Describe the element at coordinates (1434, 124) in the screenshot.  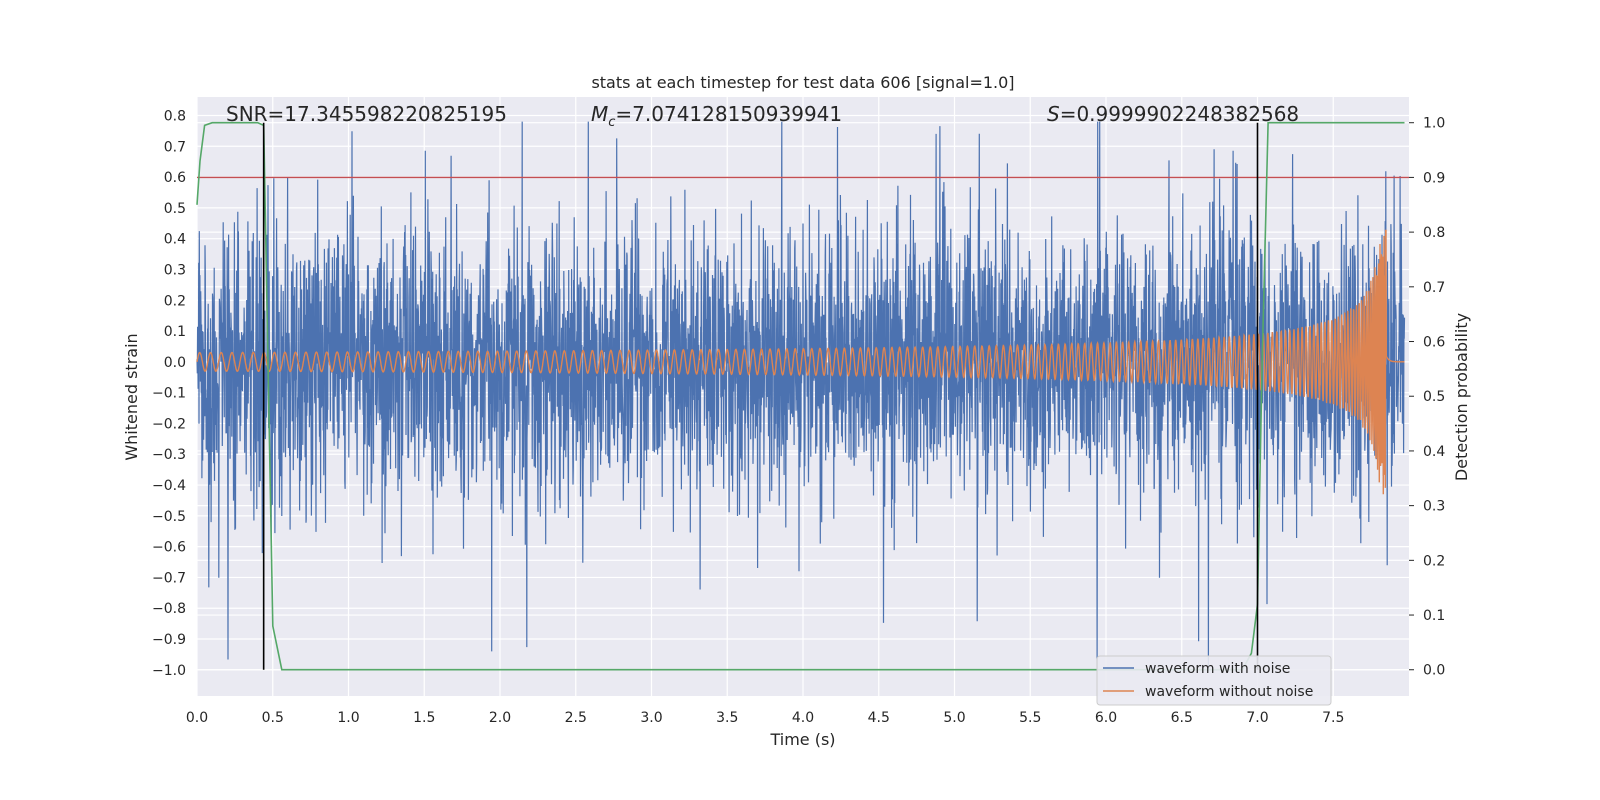
I see `right-axis-tick-label: 1.0` at that location.